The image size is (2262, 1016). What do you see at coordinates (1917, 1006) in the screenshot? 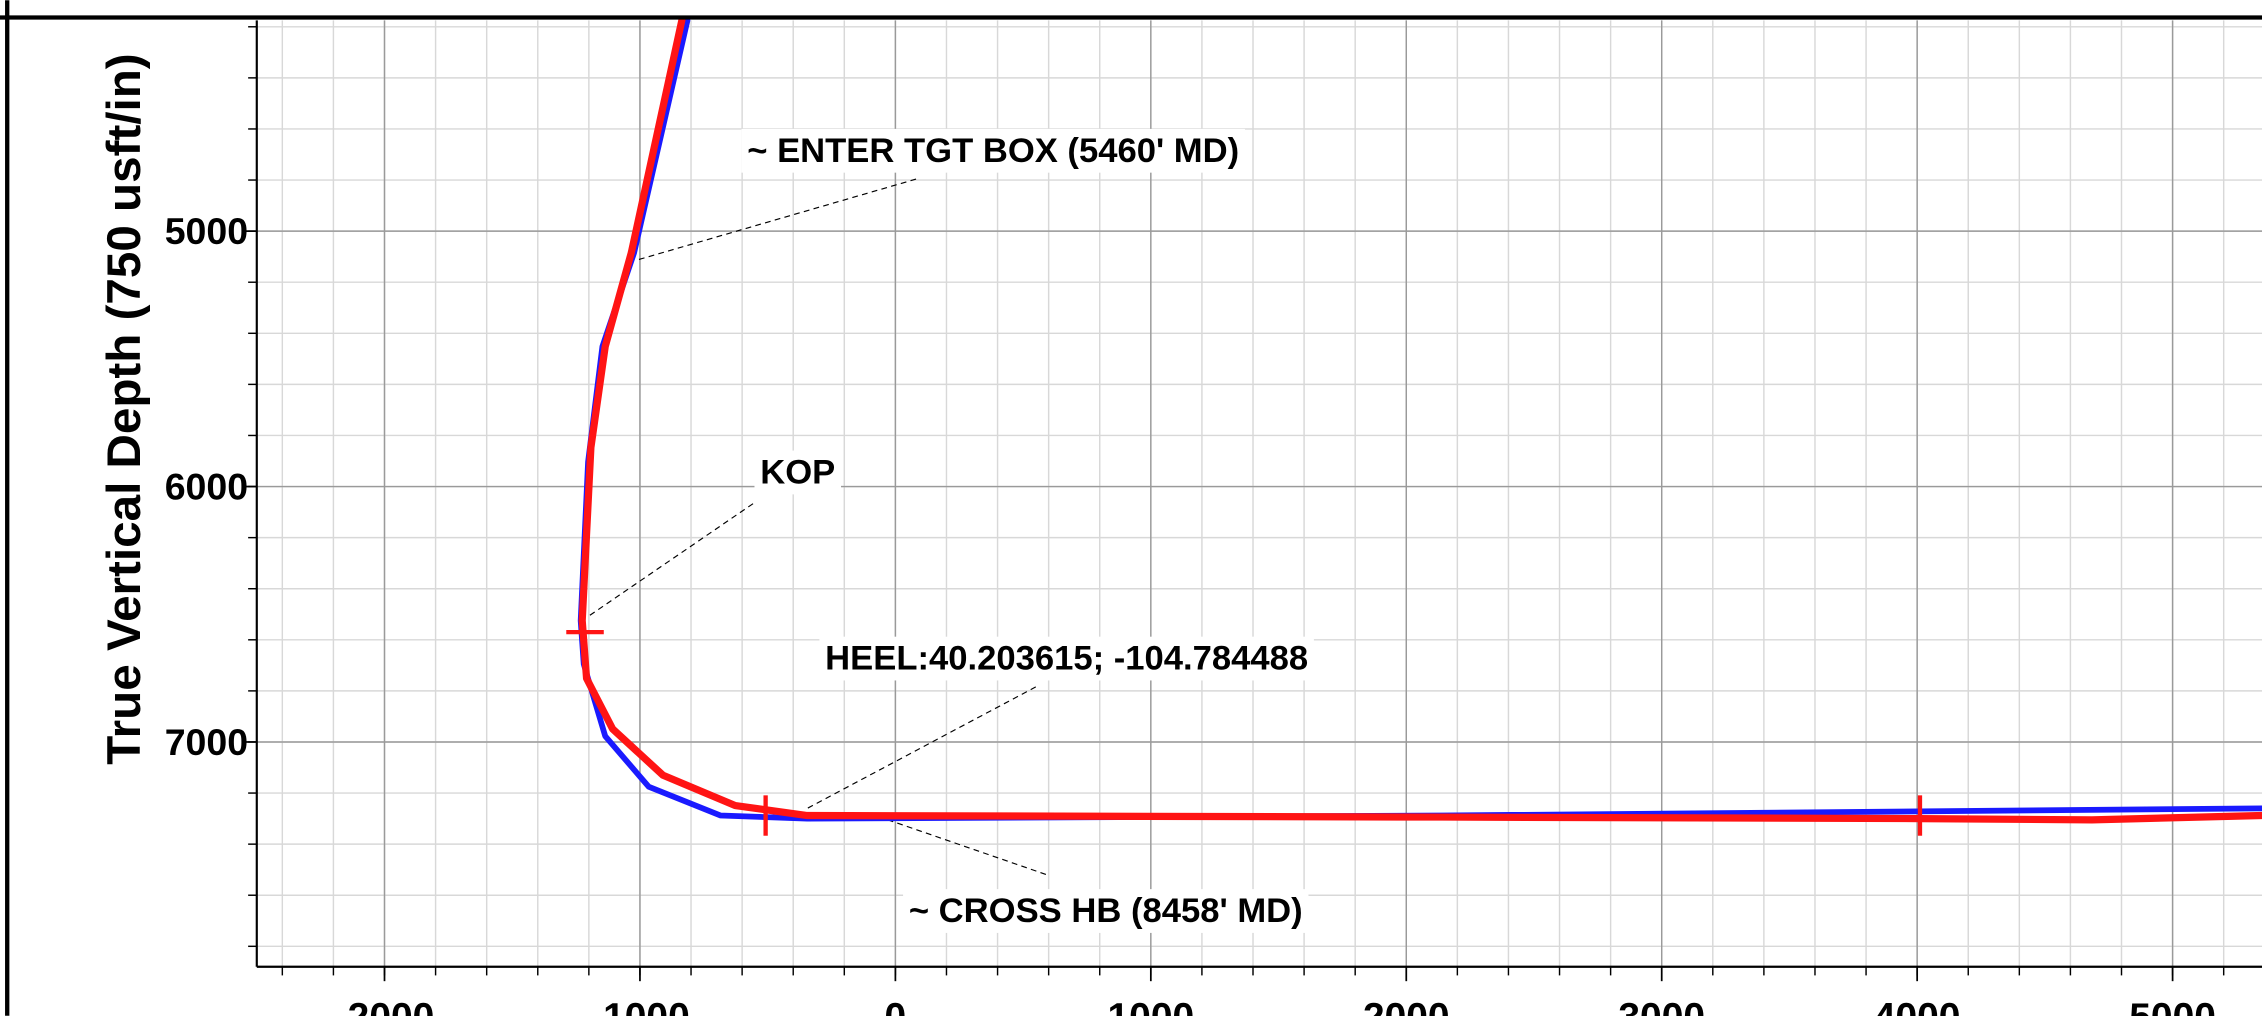
I see `x-tick-label: 4000` at bounding box center [1917, 1006].